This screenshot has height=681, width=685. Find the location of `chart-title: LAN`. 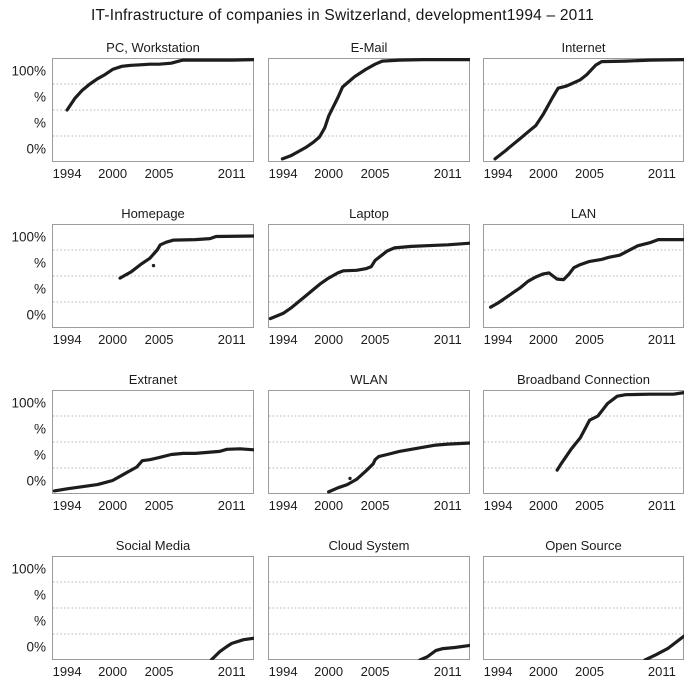

chart-title: LAN is located at coordinates (583, 213).